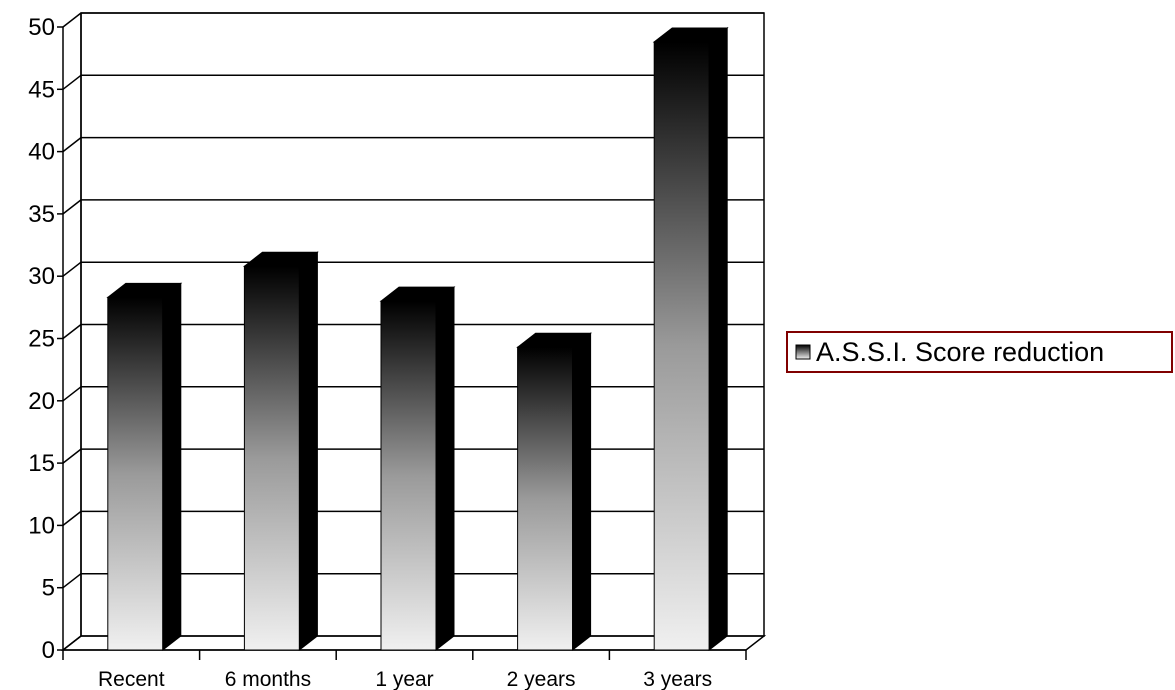 The height and width of the screenshot is (690, 1175). I want to click on x-tick-label: Recent, so click(131, 679).